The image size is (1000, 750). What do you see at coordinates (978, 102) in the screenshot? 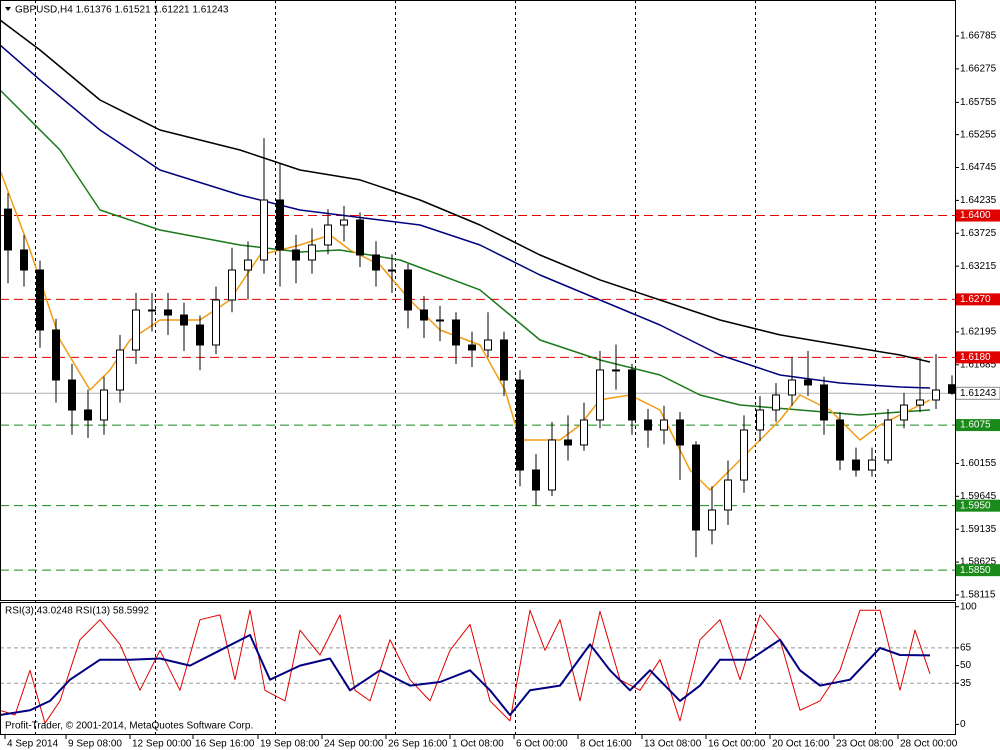
I see `y-tick-label: 1.65755` at bounding box center [978, 102].